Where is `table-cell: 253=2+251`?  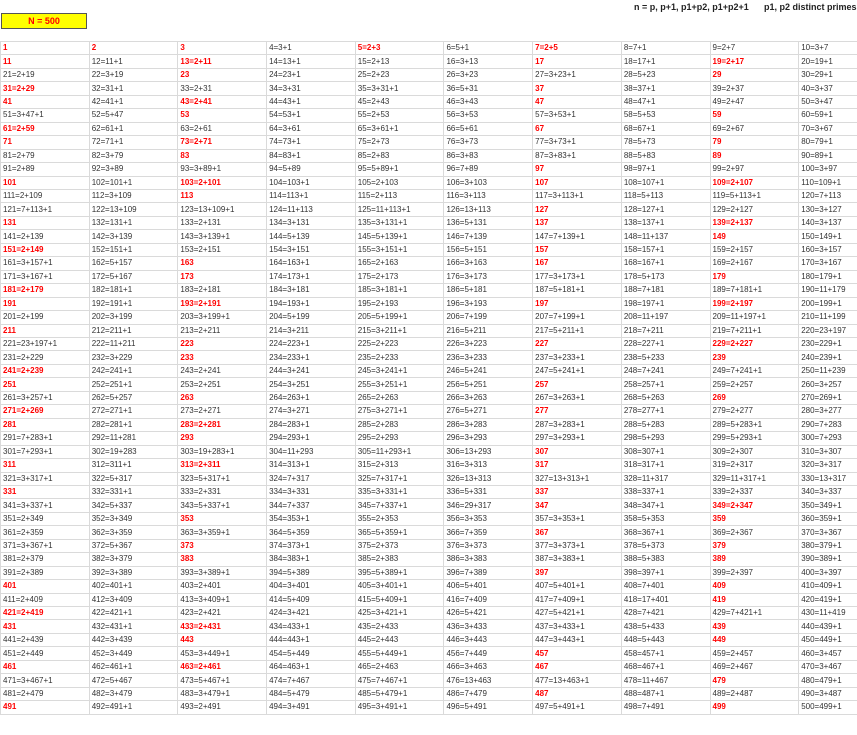 table-cell: 253=2+251 is located at coordinates (222, 384).